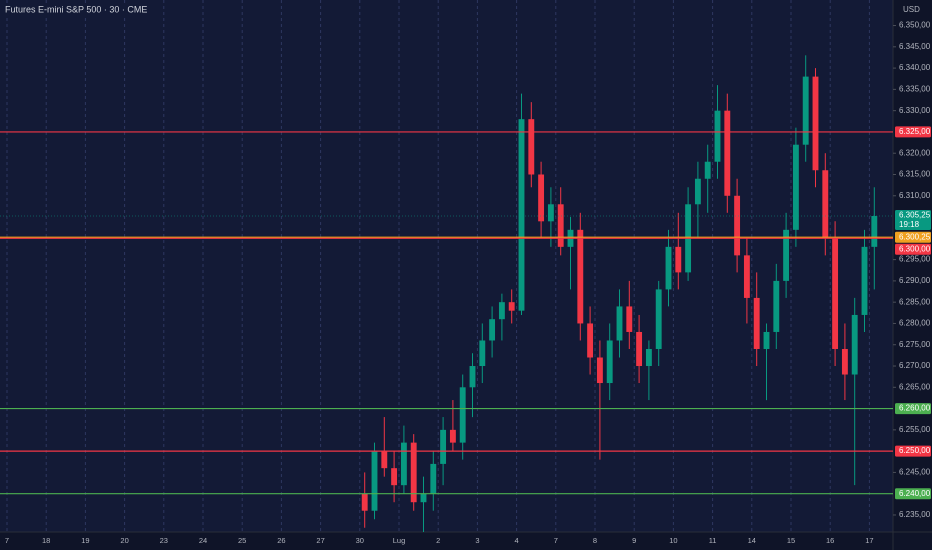  Describe the element at coordinates (915, 514) in the screenshot. I see `y-tick-label: 6.235,00` at that location.